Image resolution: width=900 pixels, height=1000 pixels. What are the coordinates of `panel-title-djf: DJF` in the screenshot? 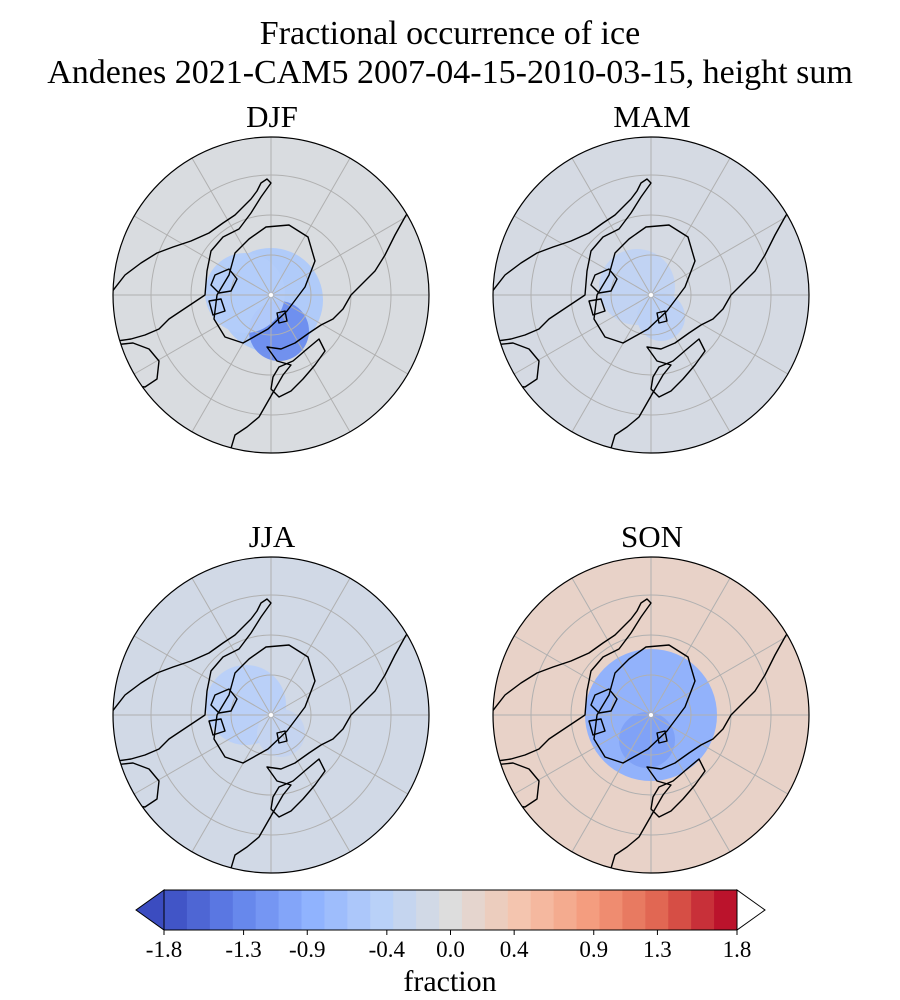 It's located at (272, 116).